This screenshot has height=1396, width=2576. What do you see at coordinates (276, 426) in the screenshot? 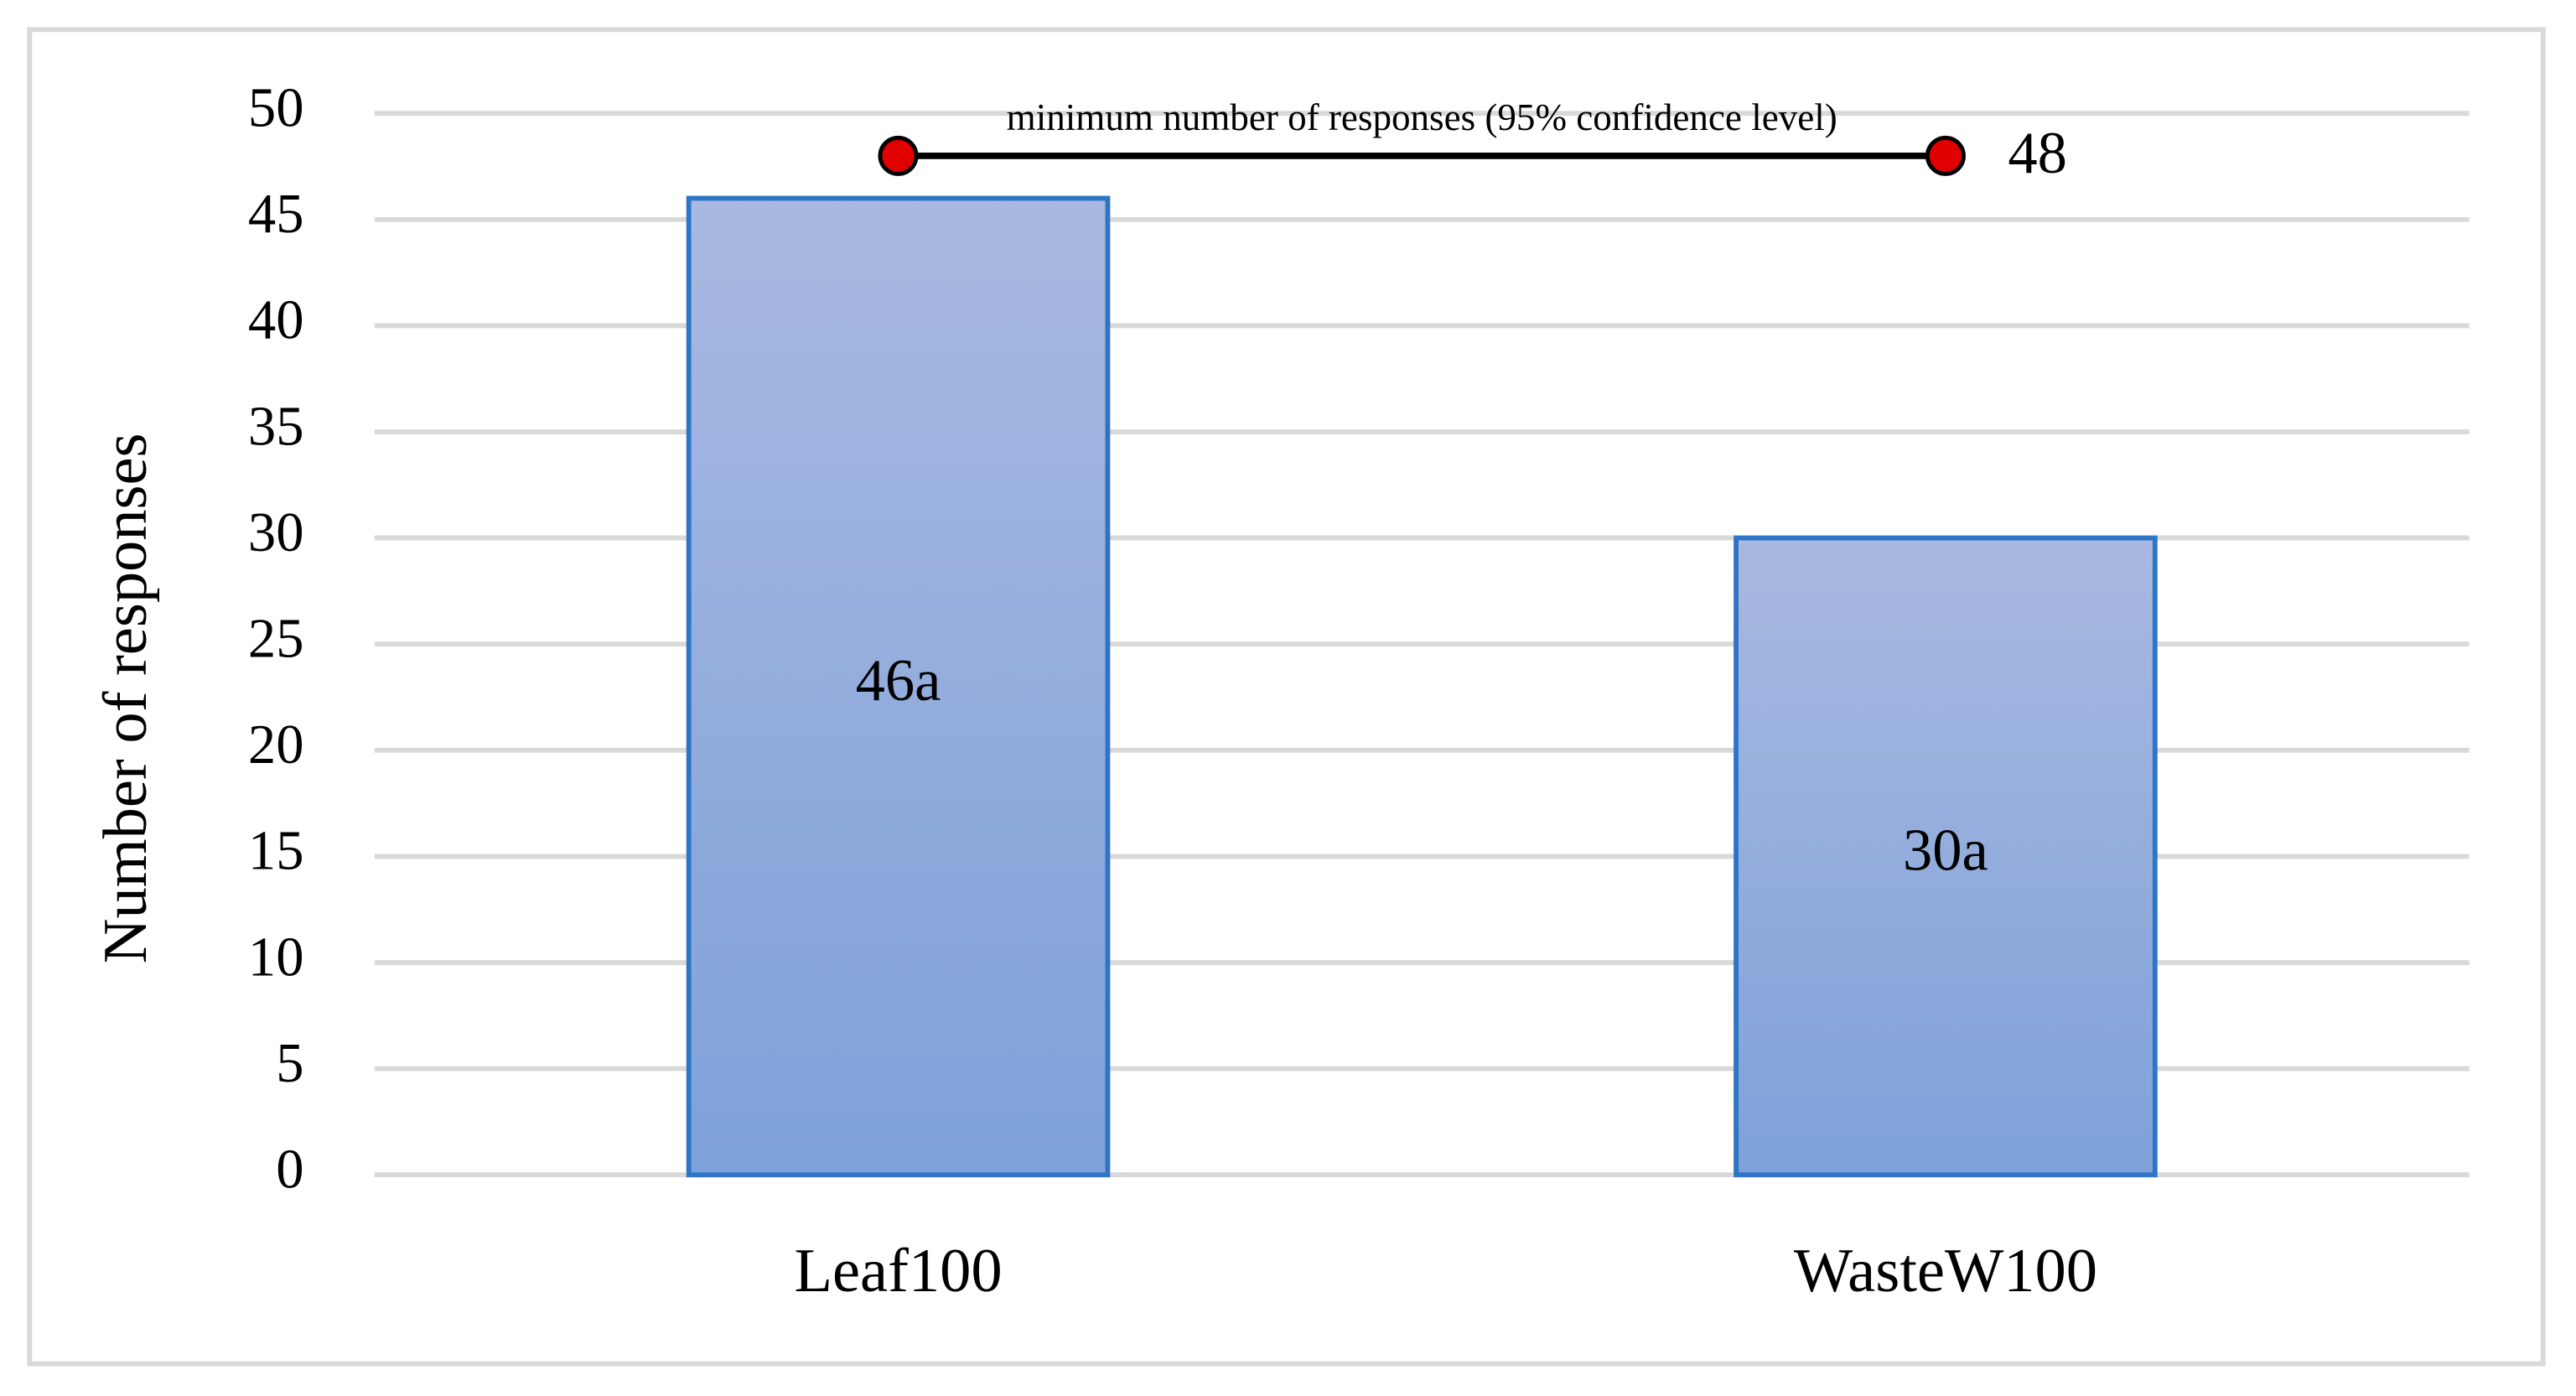
I see `y-tick-label: 35` at bounding box center [276, 426].